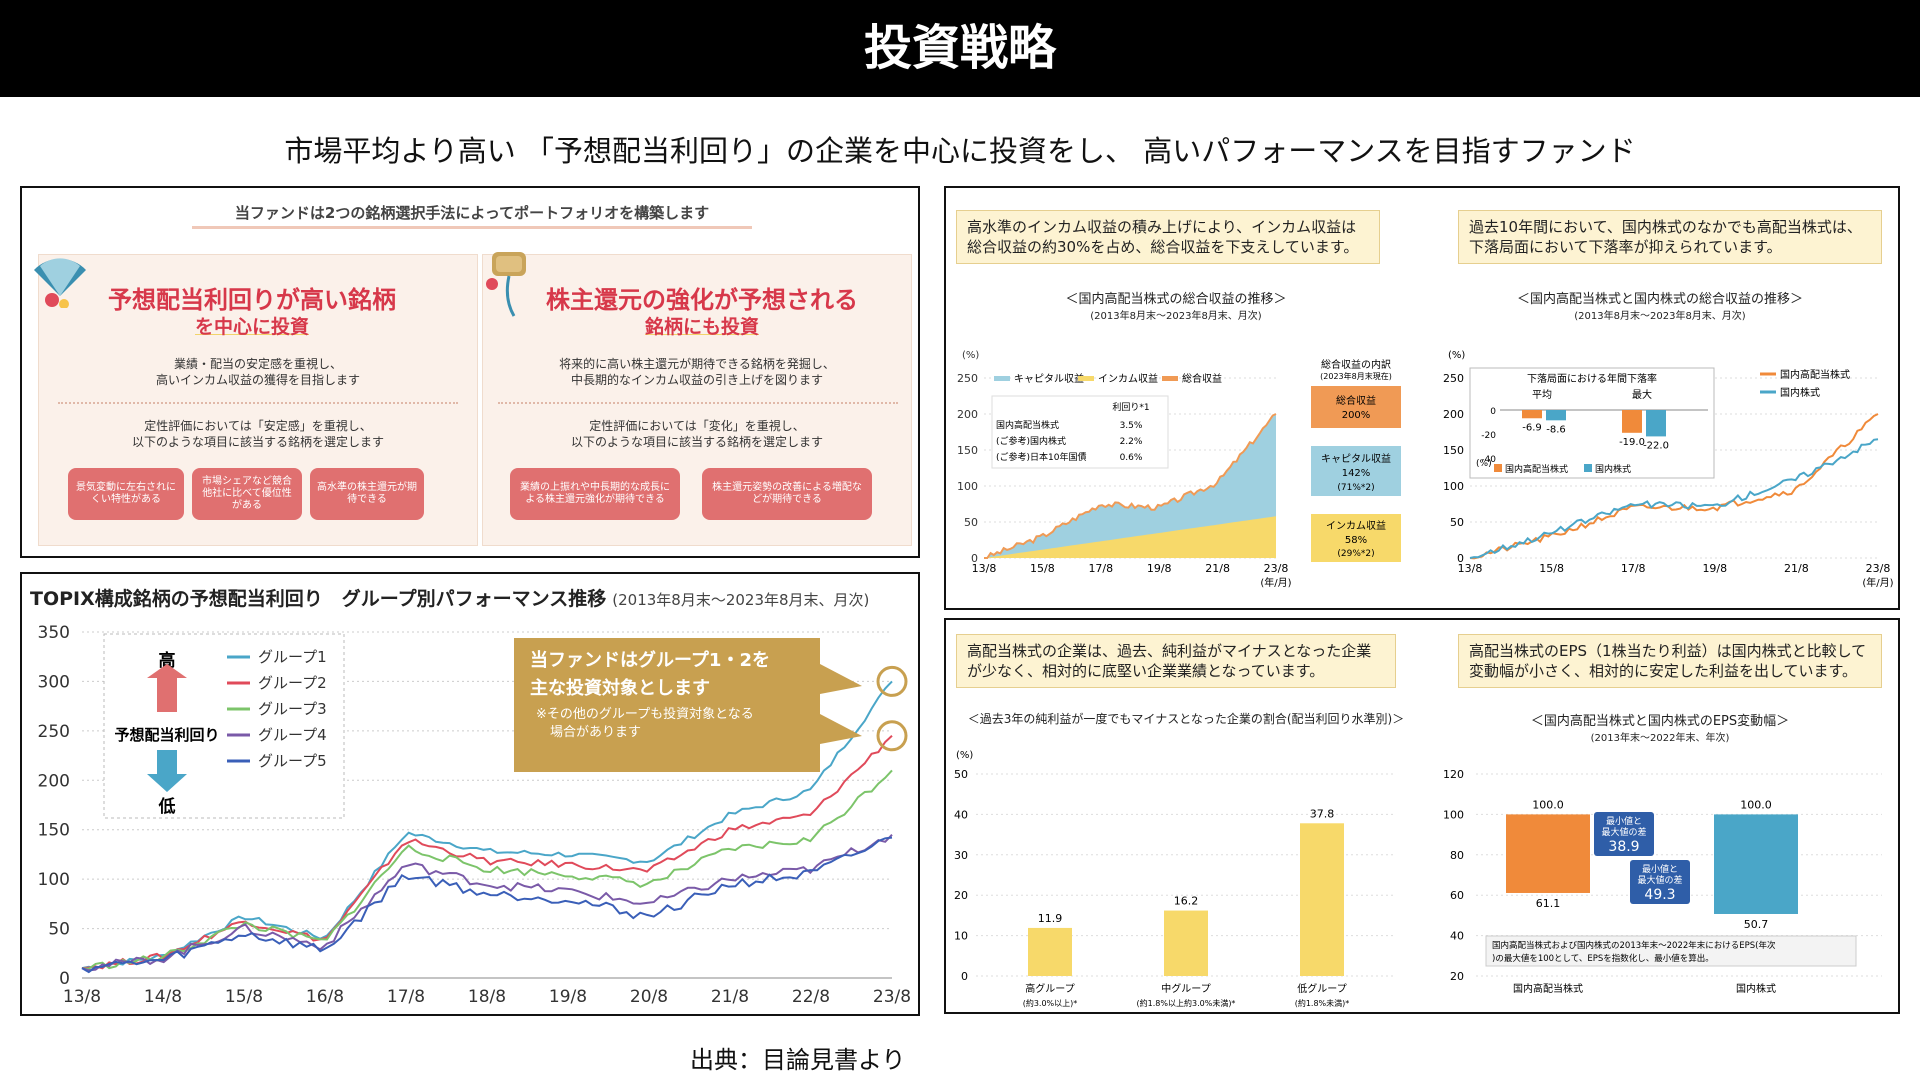  I want to click on breakdown-total-box, so click(1356, 407).